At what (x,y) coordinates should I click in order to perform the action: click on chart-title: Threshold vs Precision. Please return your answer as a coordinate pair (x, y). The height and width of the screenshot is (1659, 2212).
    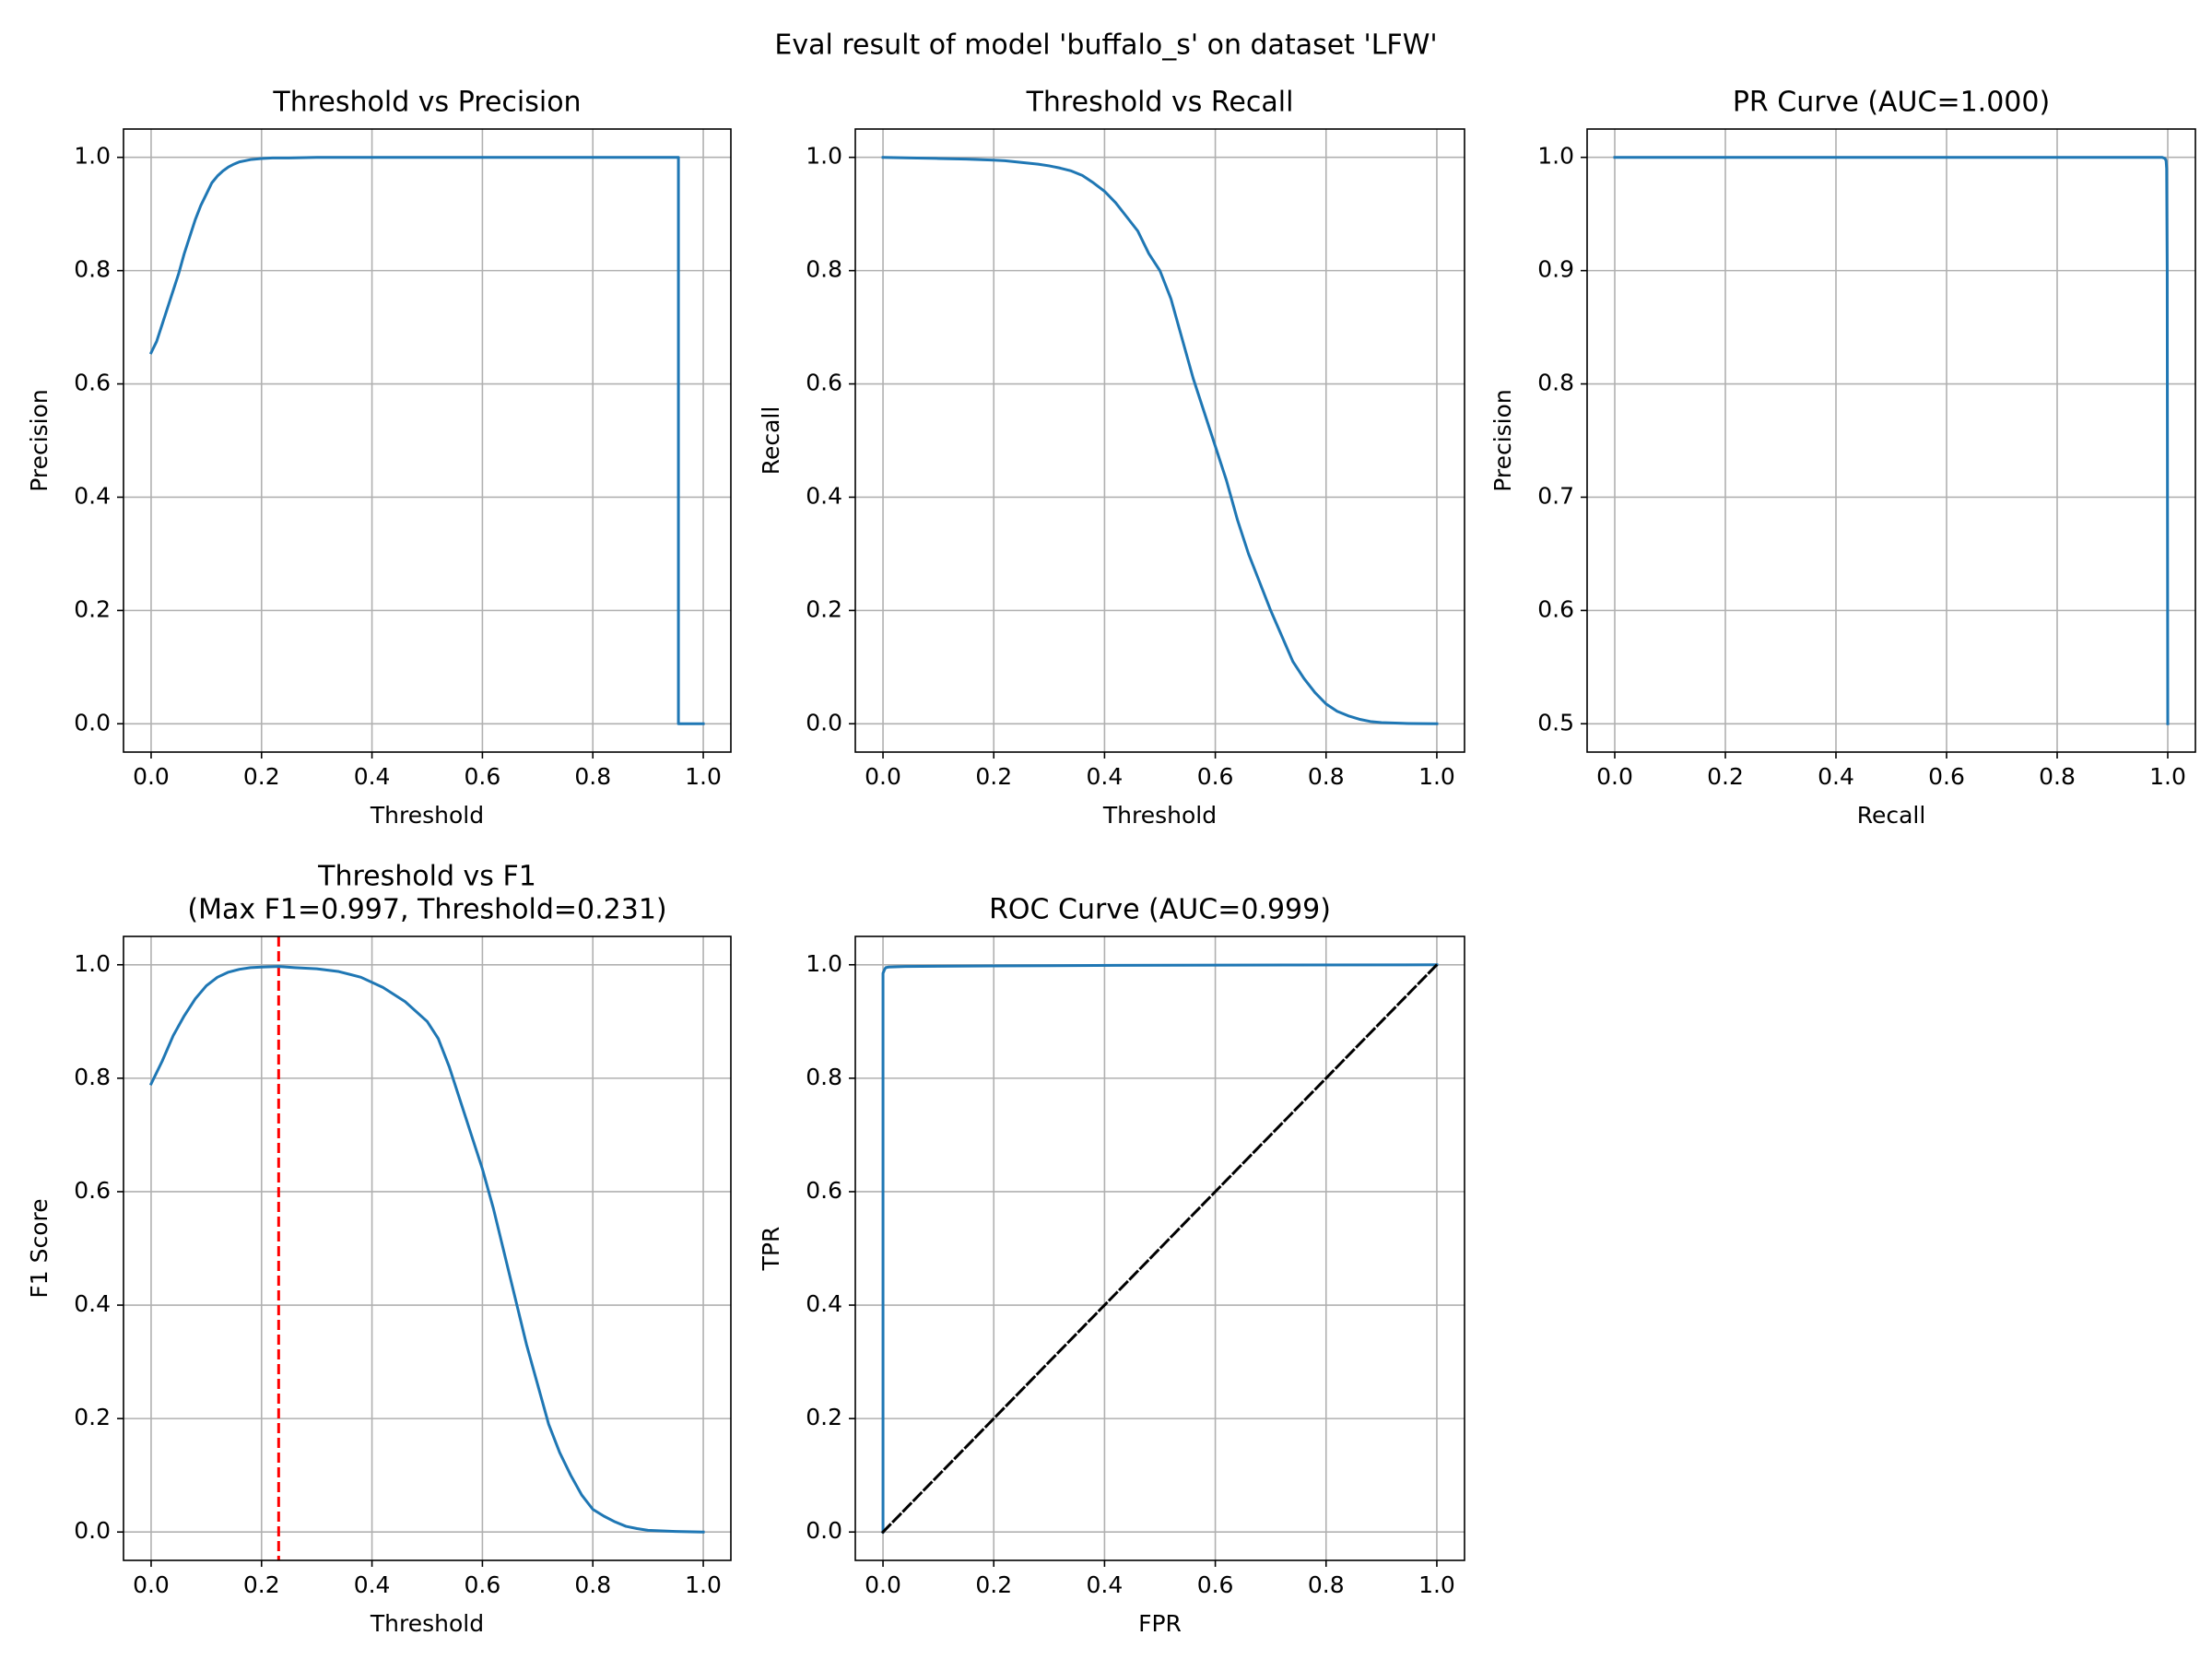
    Looking at the image, I should click on (426, 103).